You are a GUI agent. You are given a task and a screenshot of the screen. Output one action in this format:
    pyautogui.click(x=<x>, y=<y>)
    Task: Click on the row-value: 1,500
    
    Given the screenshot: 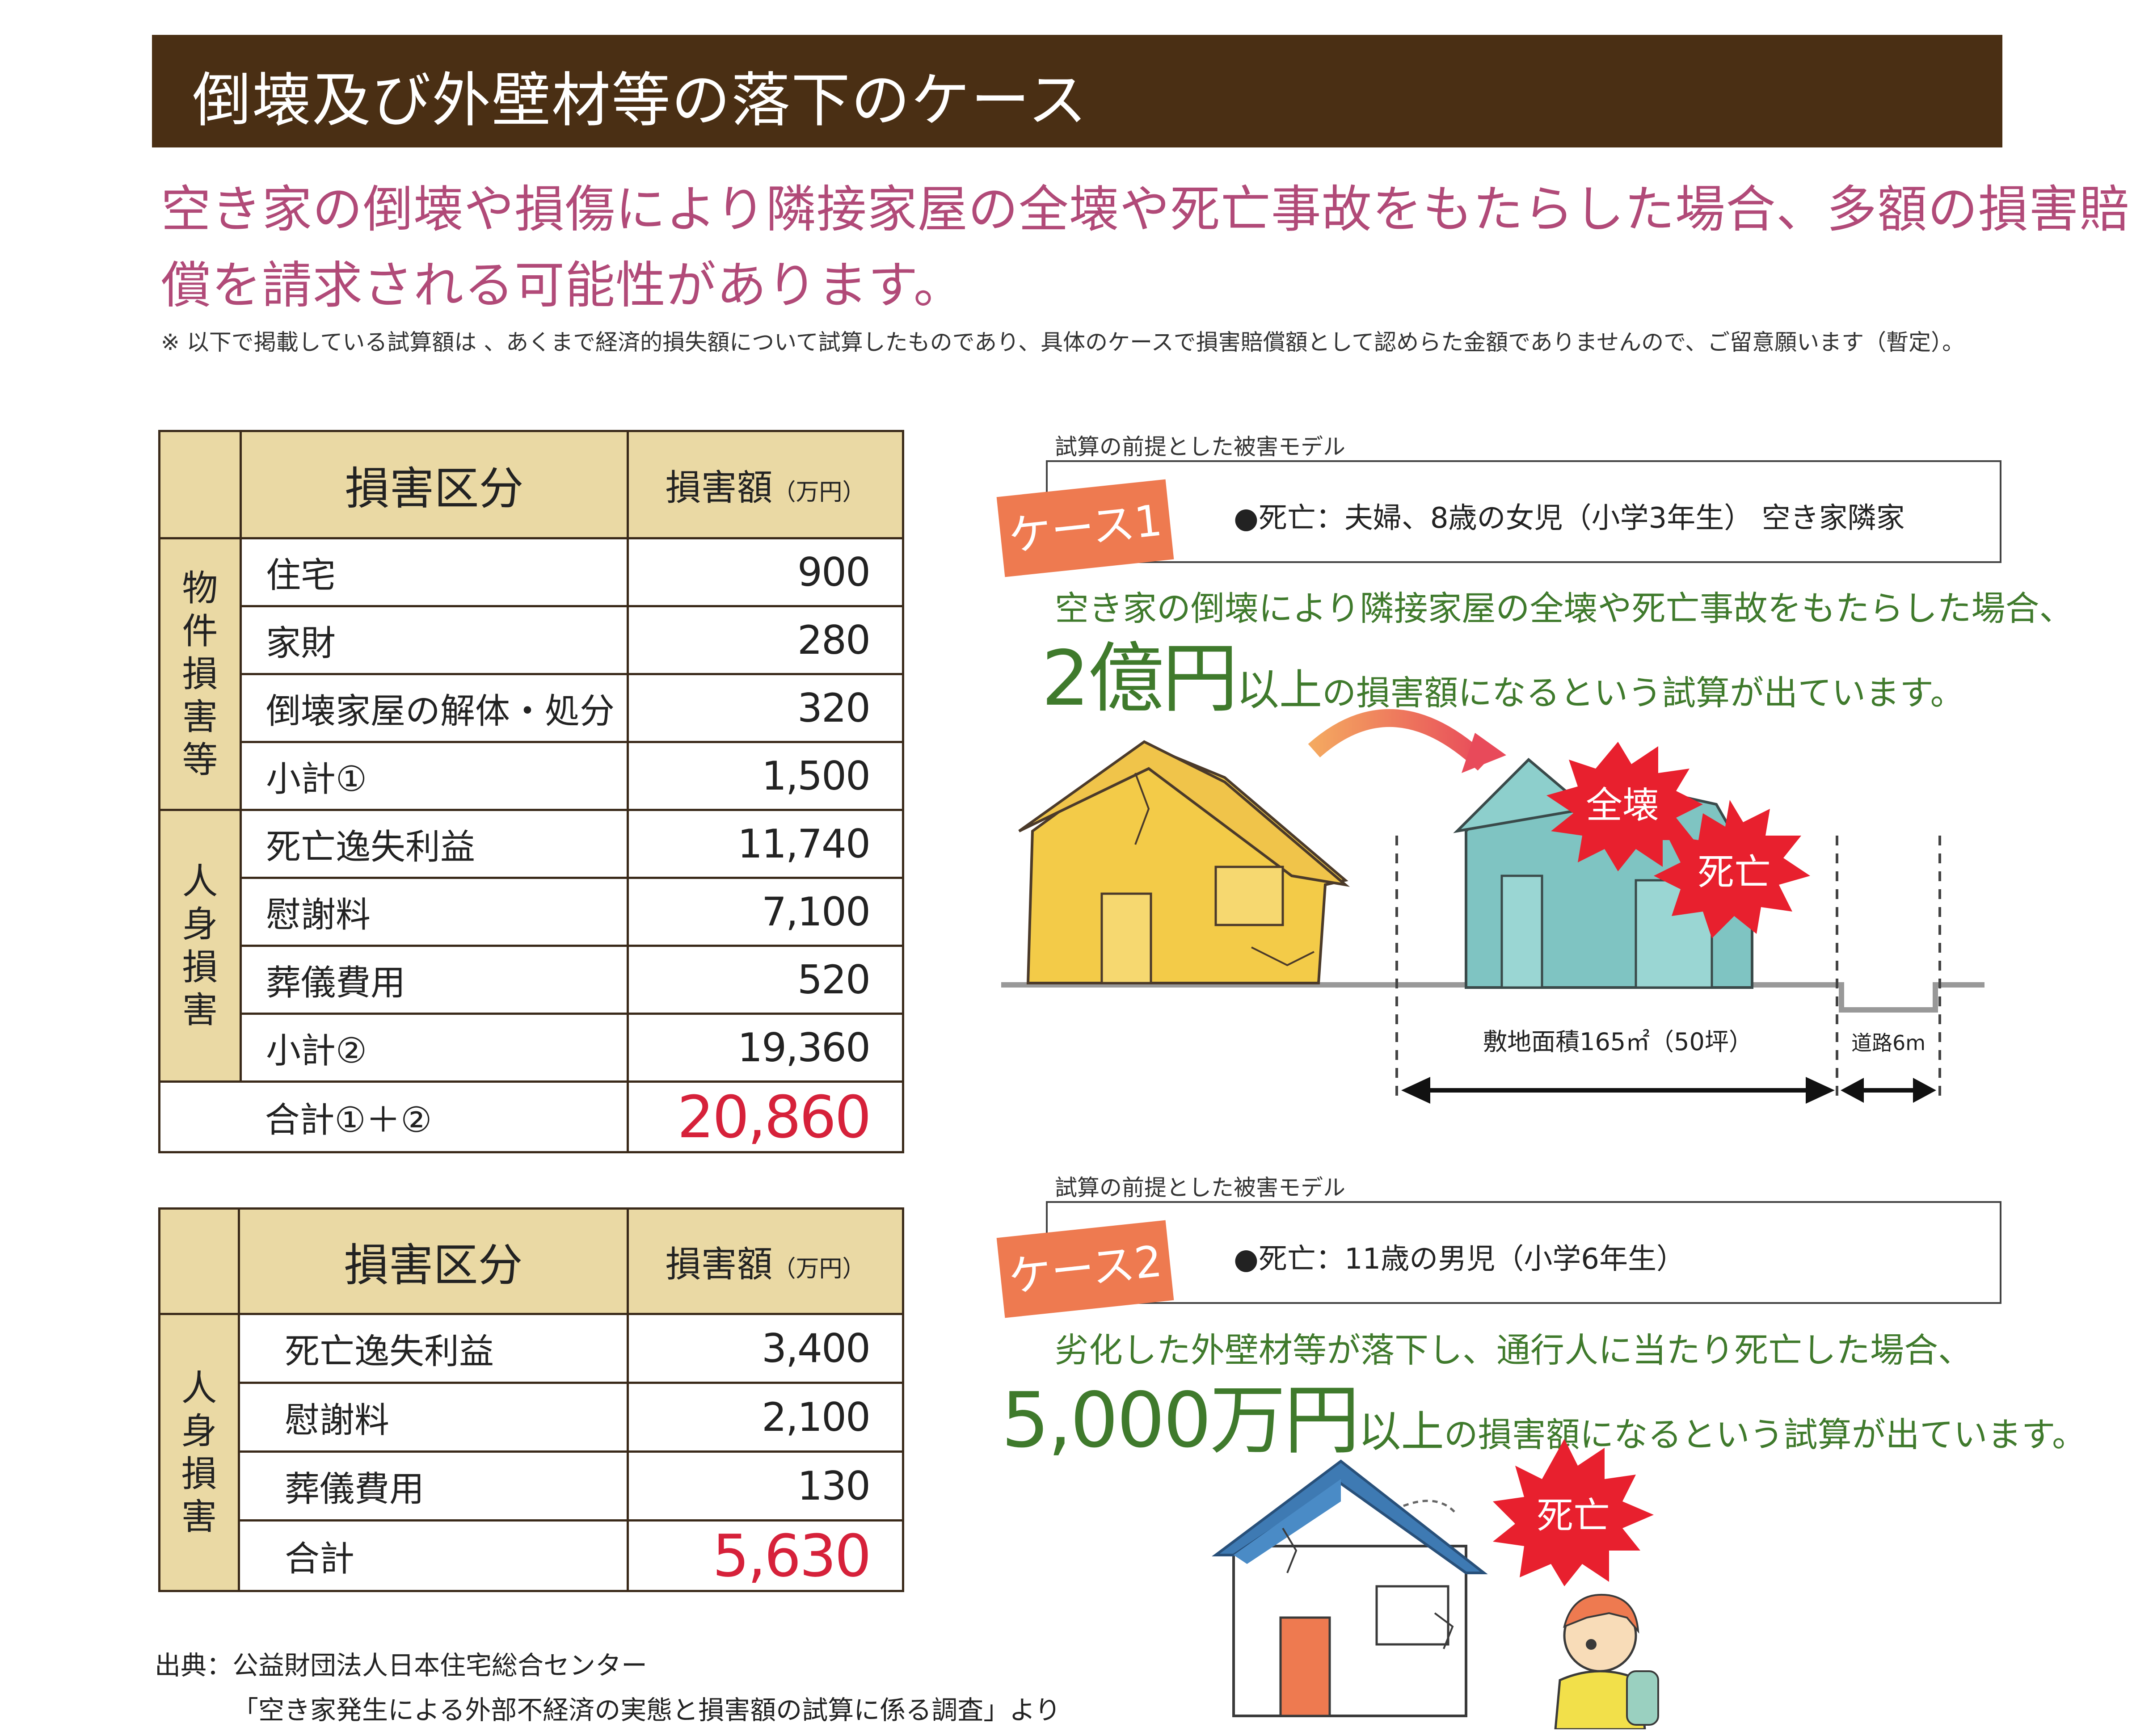 What is the action you would take?
    pyautogui.click(x=766, y=776)
    